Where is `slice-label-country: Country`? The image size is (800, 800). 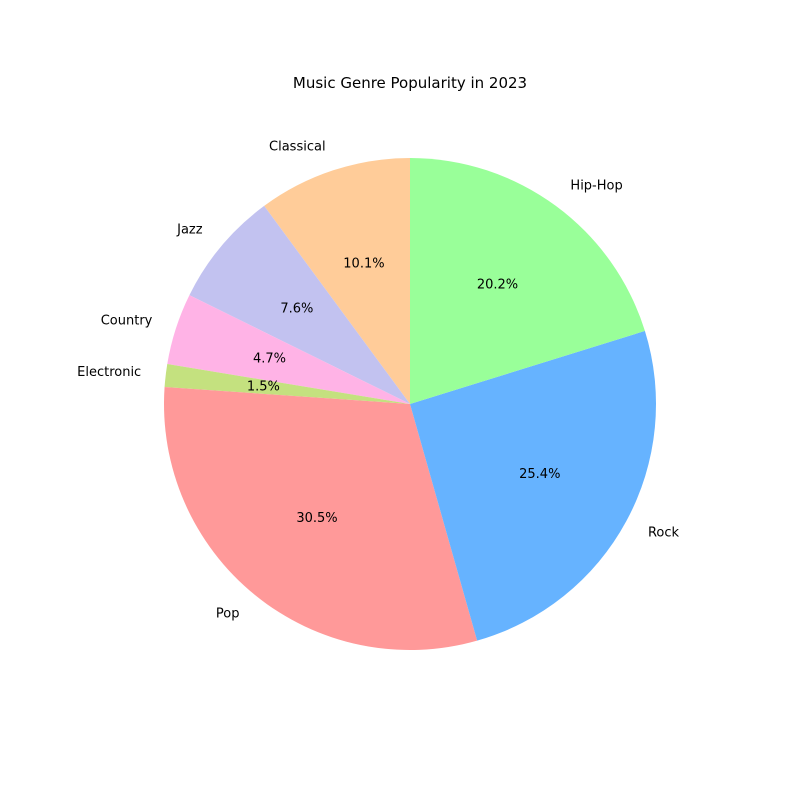 slice-label-country: Country is located at coordinates (127, 321).